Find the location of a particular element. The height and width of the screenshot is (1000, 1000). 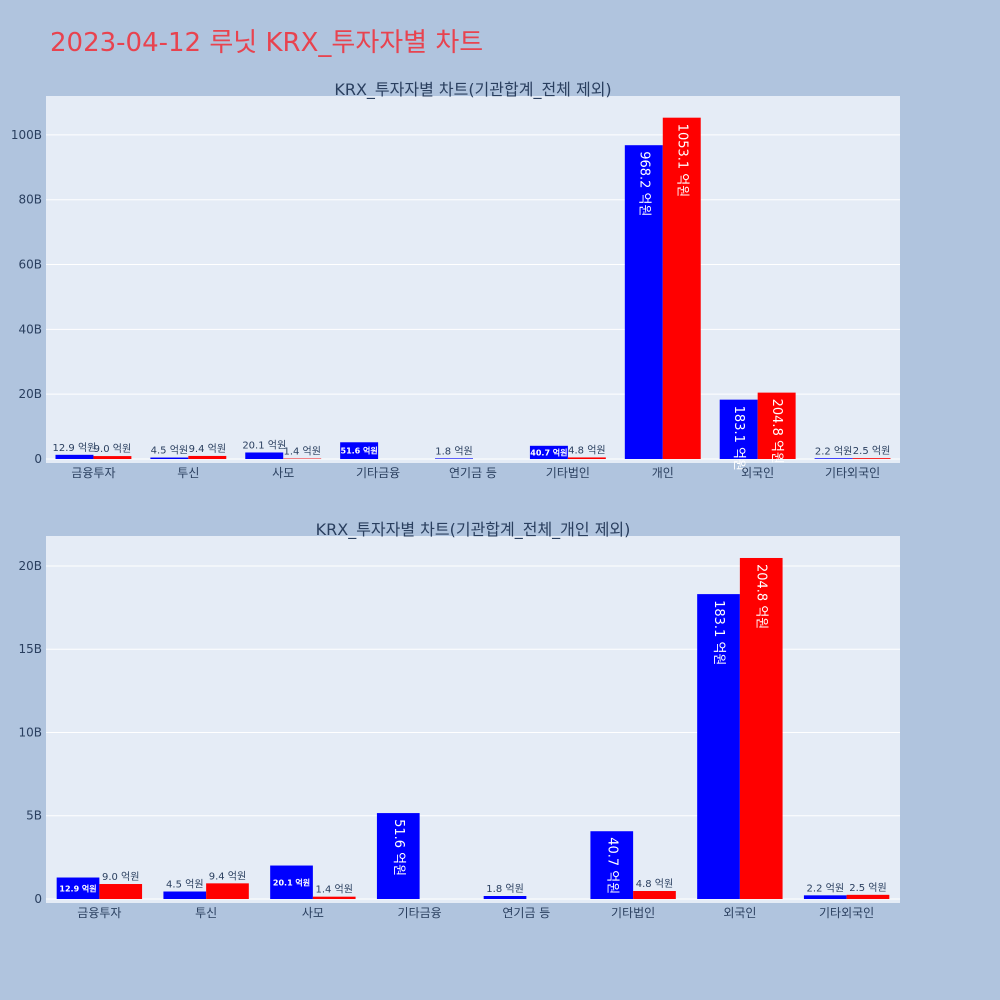

bar-data-label: 968.2 억원 is located at coordinates (643, 183).